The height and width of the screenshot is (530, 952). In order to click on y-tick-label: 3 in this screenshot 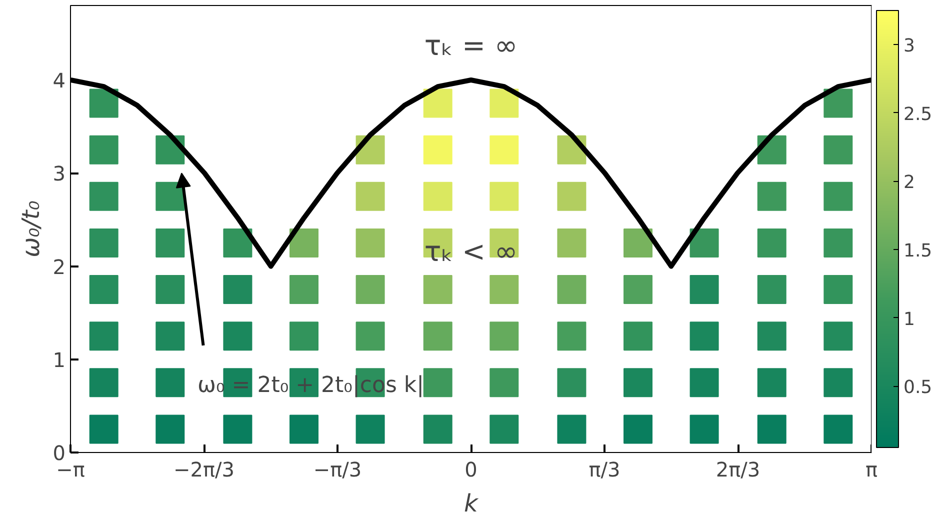, I will do `click(59, 174)`.